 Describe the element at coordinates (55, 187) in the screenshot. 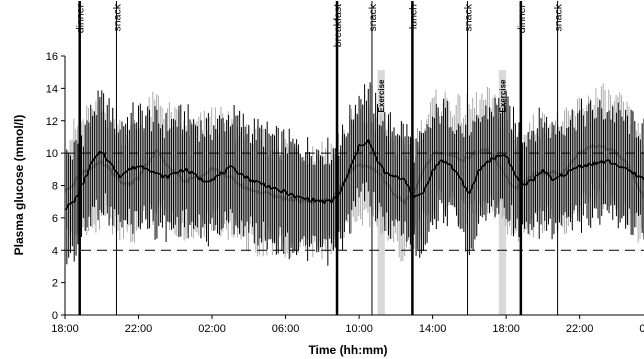

I see `y-tick-label: 8` at that location.